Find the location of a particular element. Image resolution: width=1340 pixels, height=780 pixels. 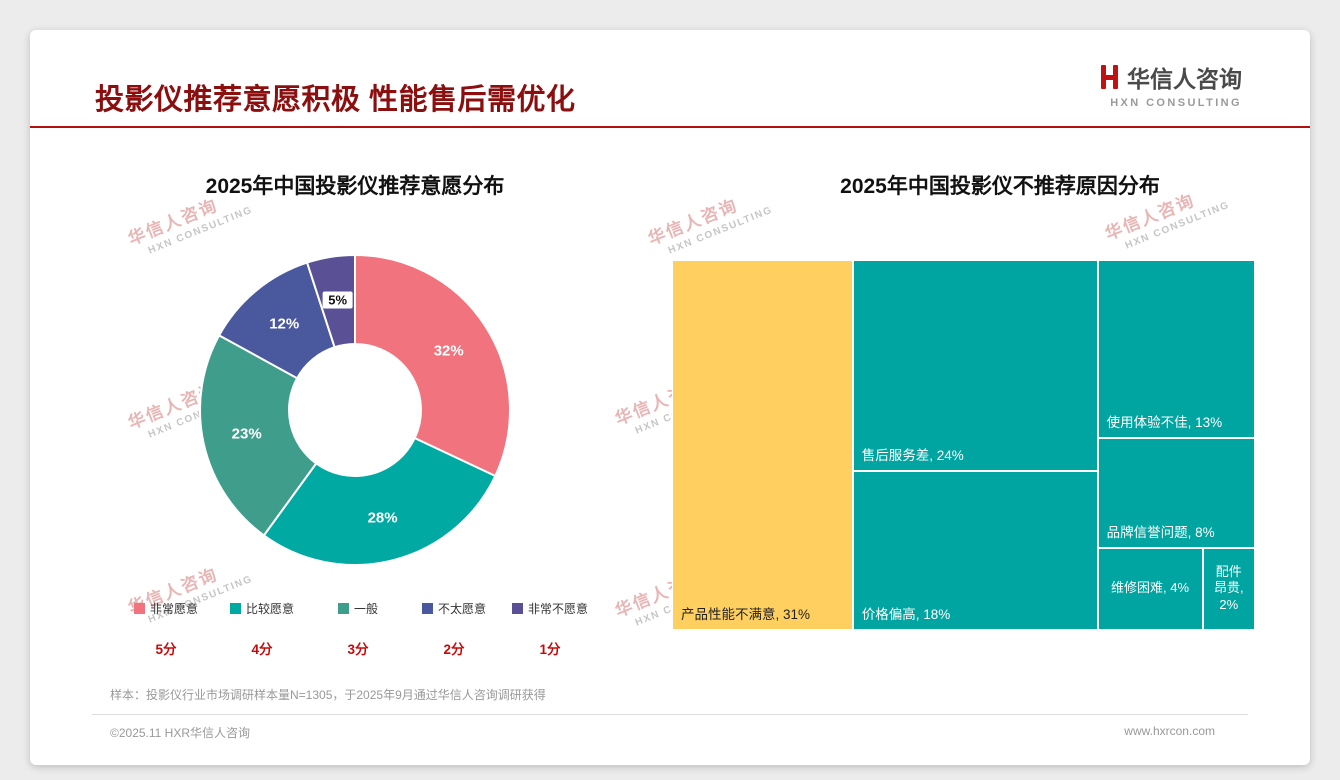

legend-item: 非常愿意 is located at coordinates (166, 608).